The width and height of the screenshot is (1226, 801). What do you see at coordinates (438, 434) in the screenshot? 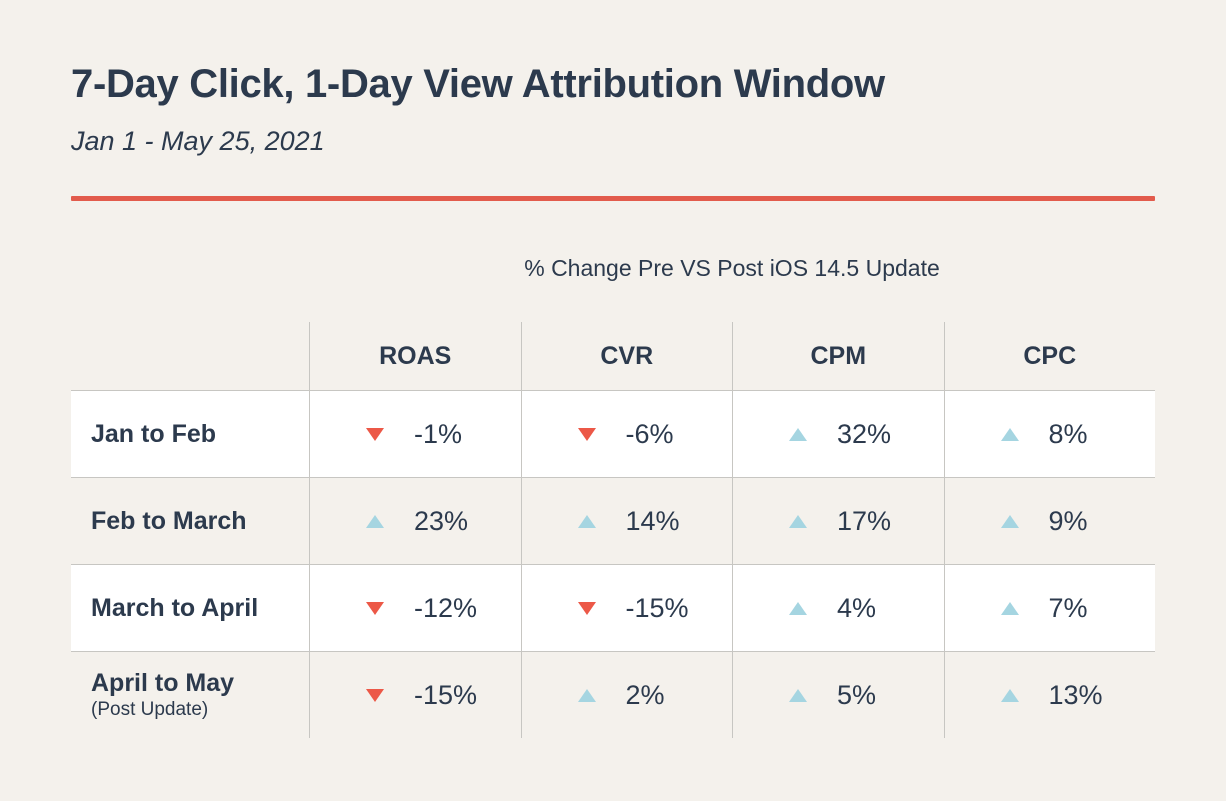
I see `cell-value: -1%` at bounding box center [438, 434].